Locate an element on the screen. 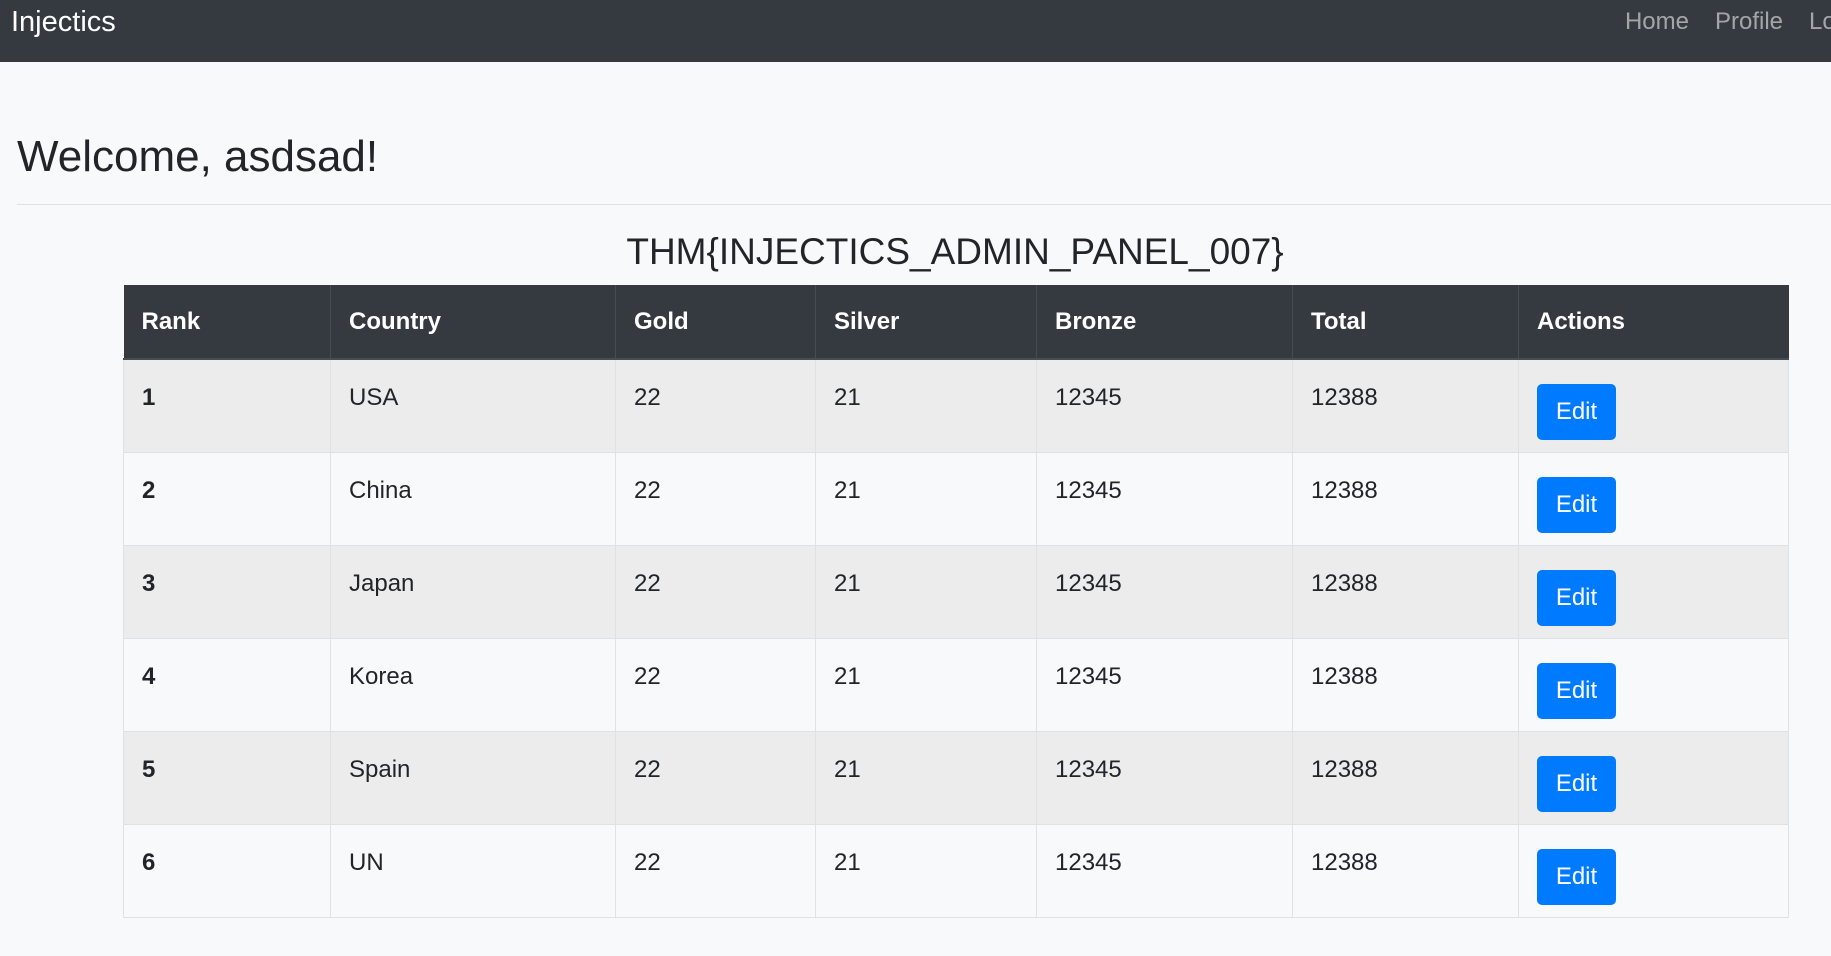 The height and width of the screenshot is (956, 1831). country-cell: China is located at coordinates (473, 498).